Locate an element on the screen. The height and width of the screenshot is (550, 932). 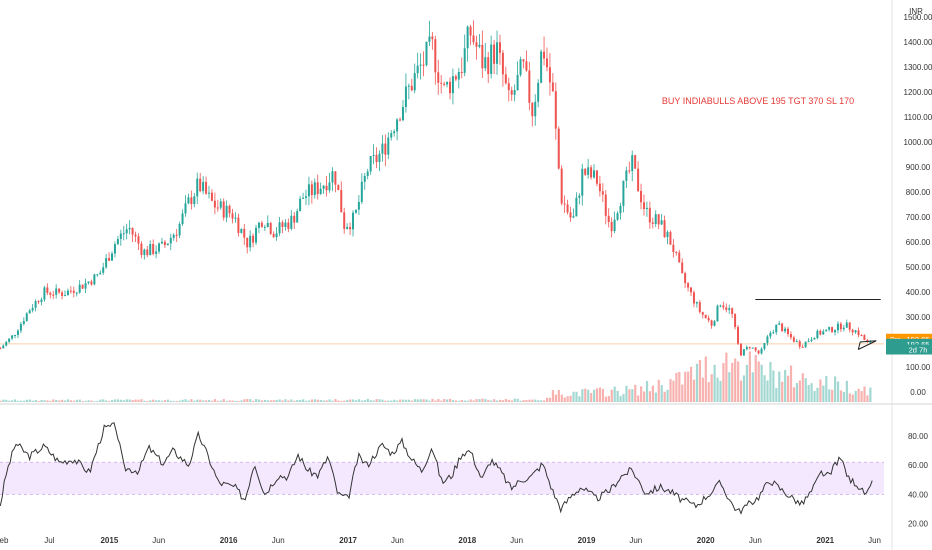
time-tick-label: 2021 is located at coordinates (825, 540).